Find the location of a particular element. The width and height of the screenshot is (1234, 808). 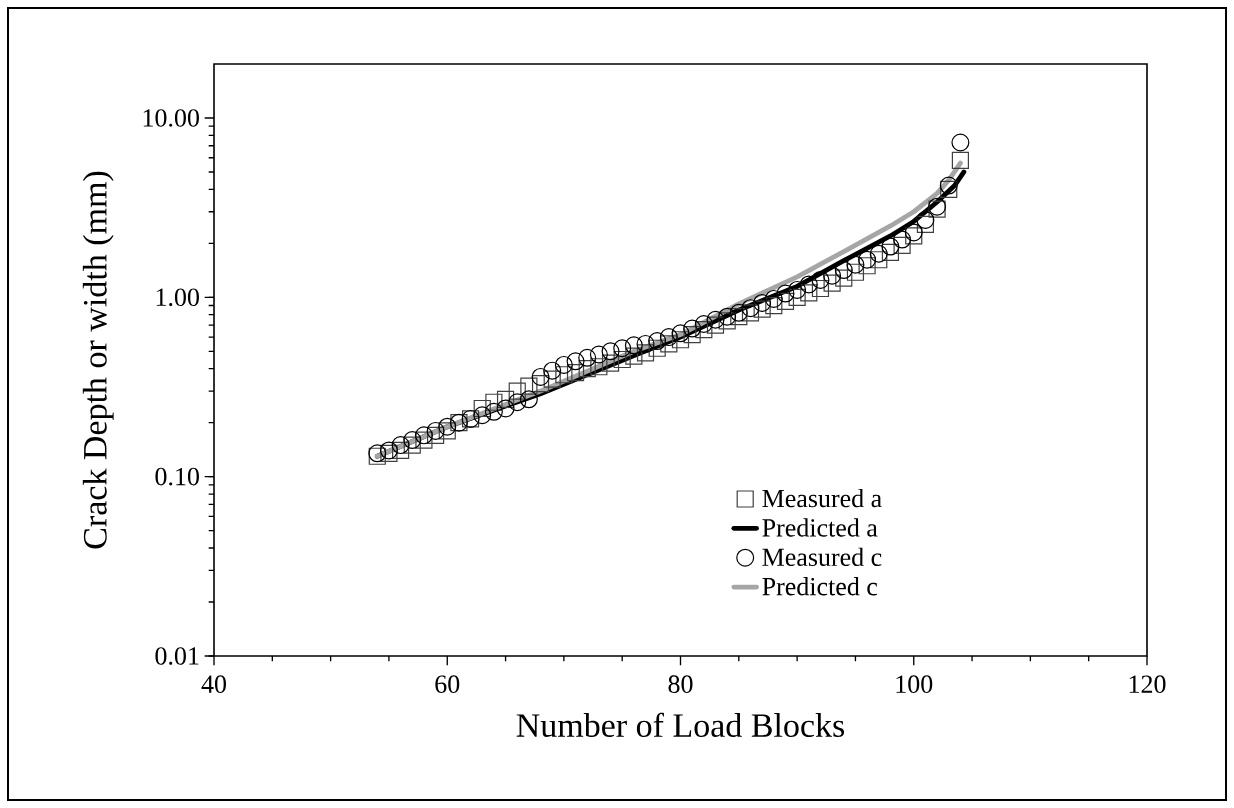

y-tick-label: 10.00 is located at coordinates (171, 118).